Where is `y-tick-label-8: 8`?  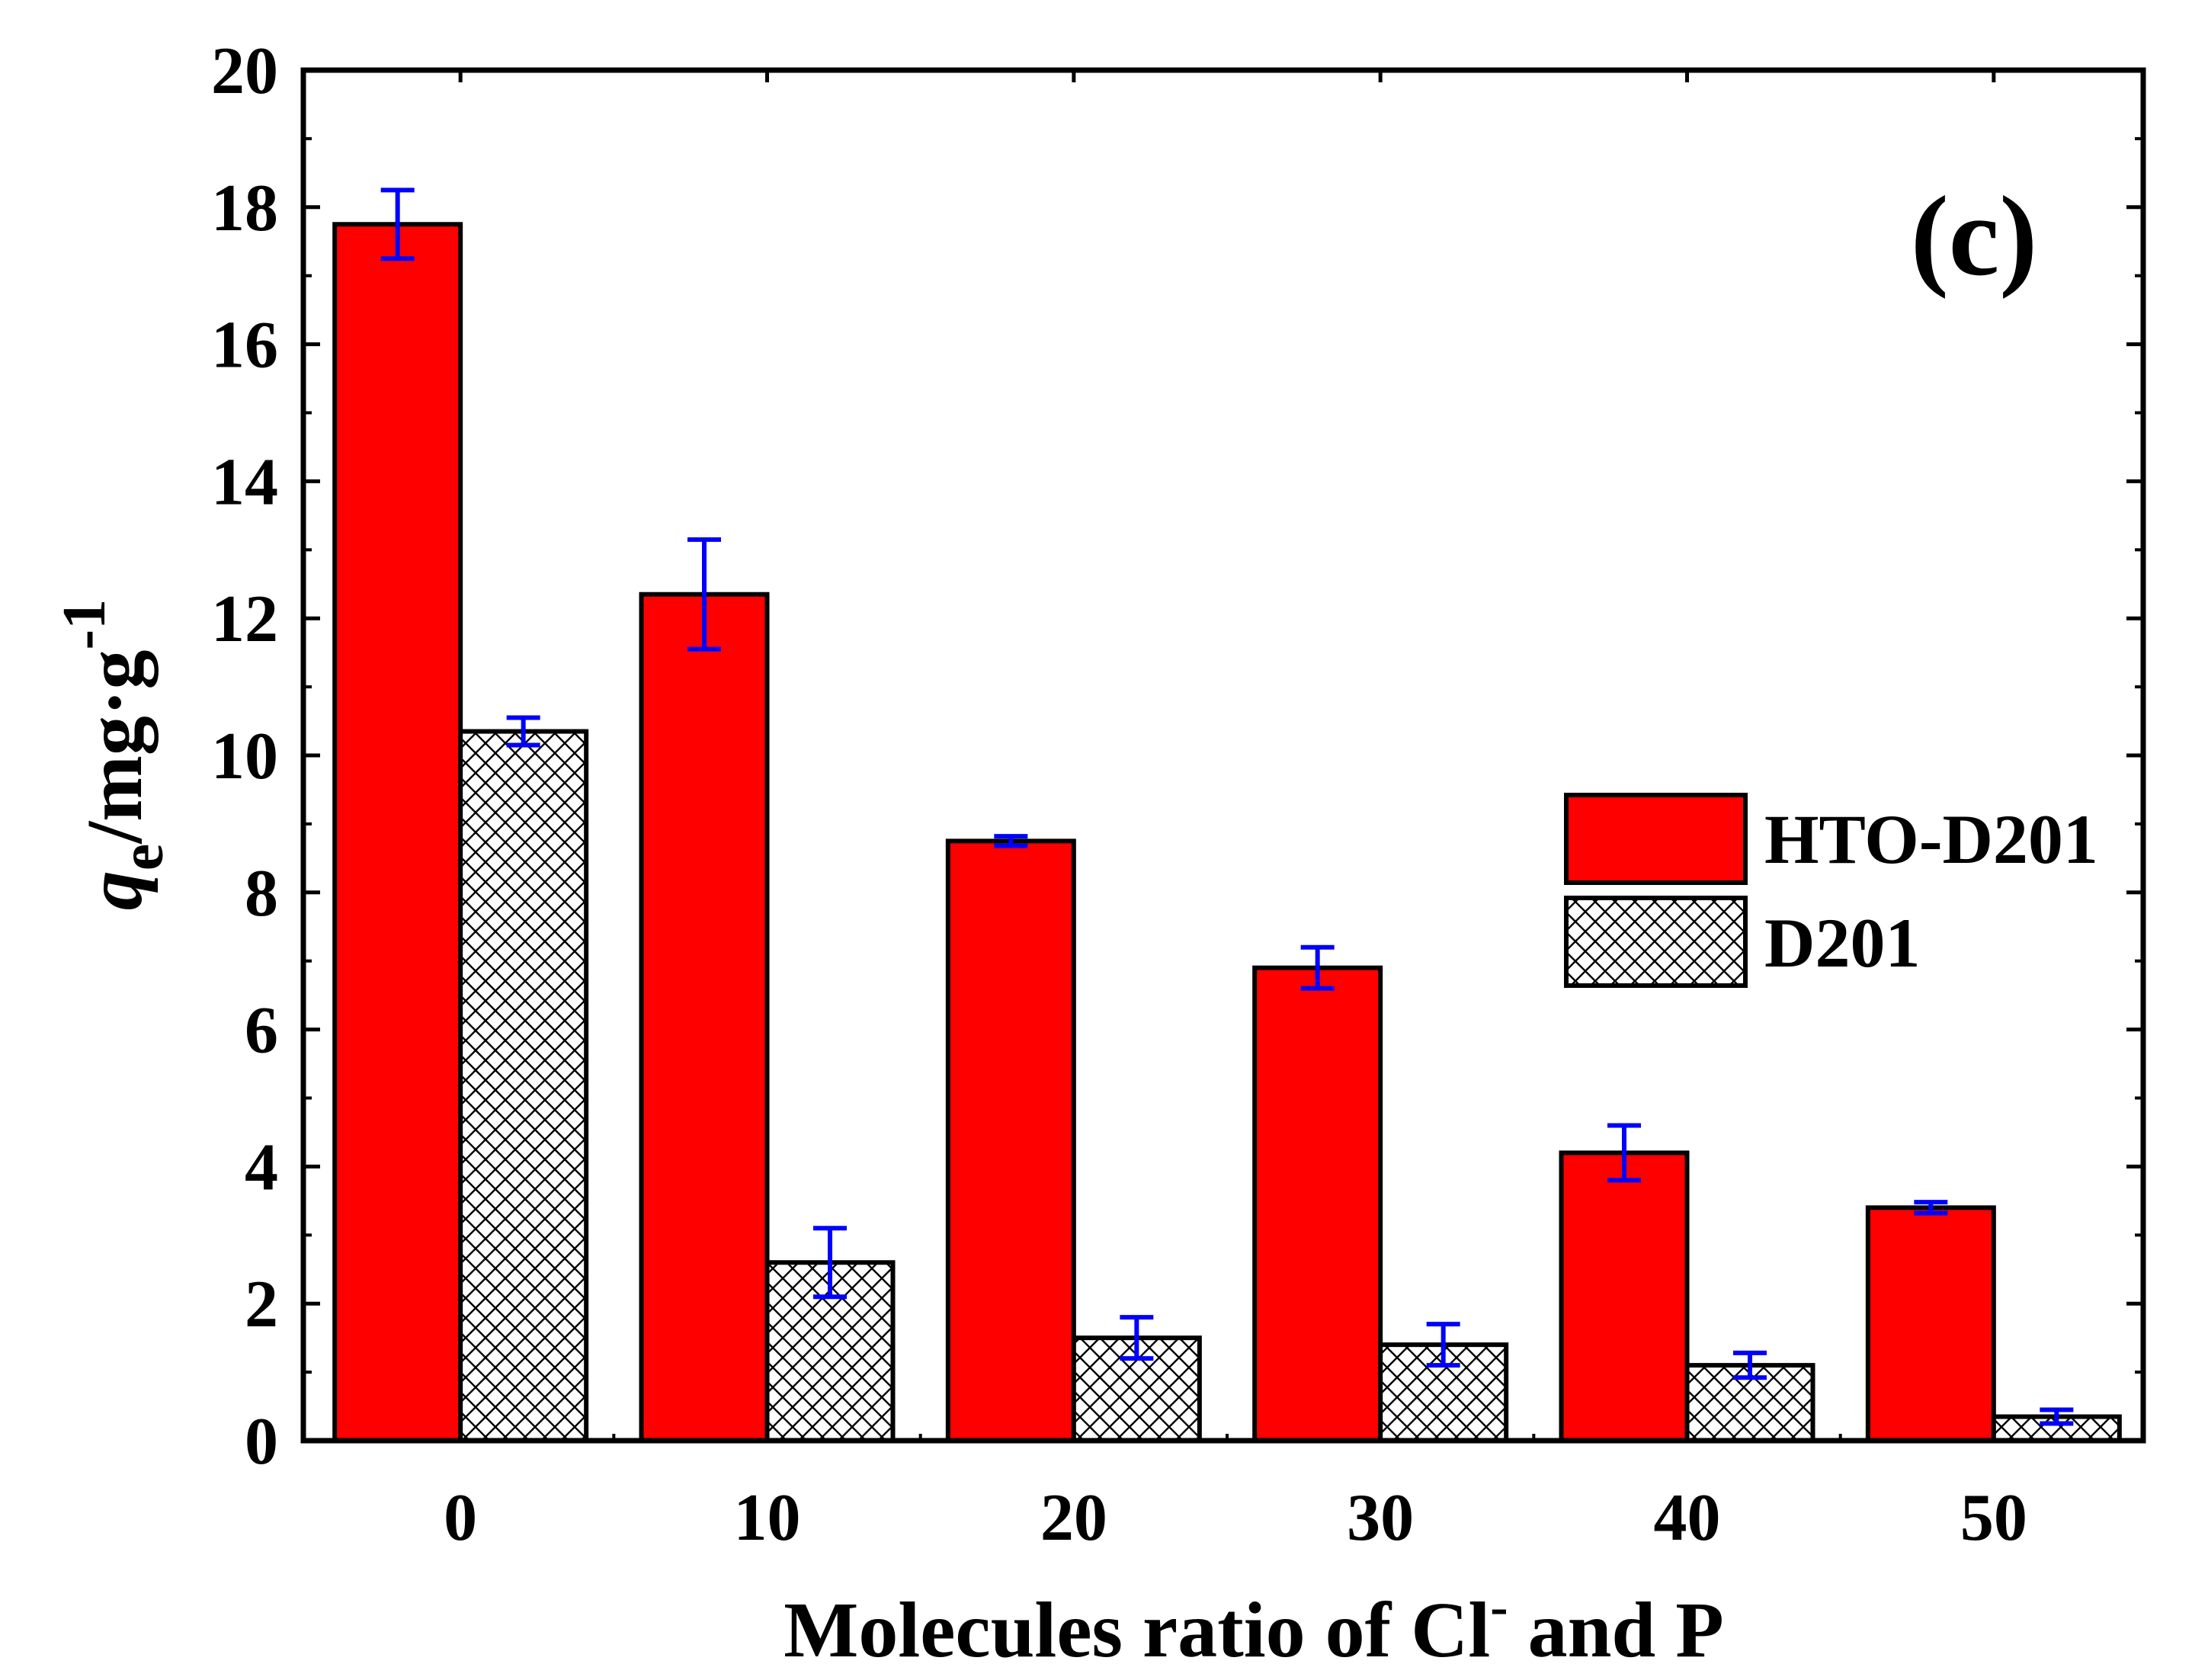 y-tick-label-8: 8 is located at coordinates (262, 894).